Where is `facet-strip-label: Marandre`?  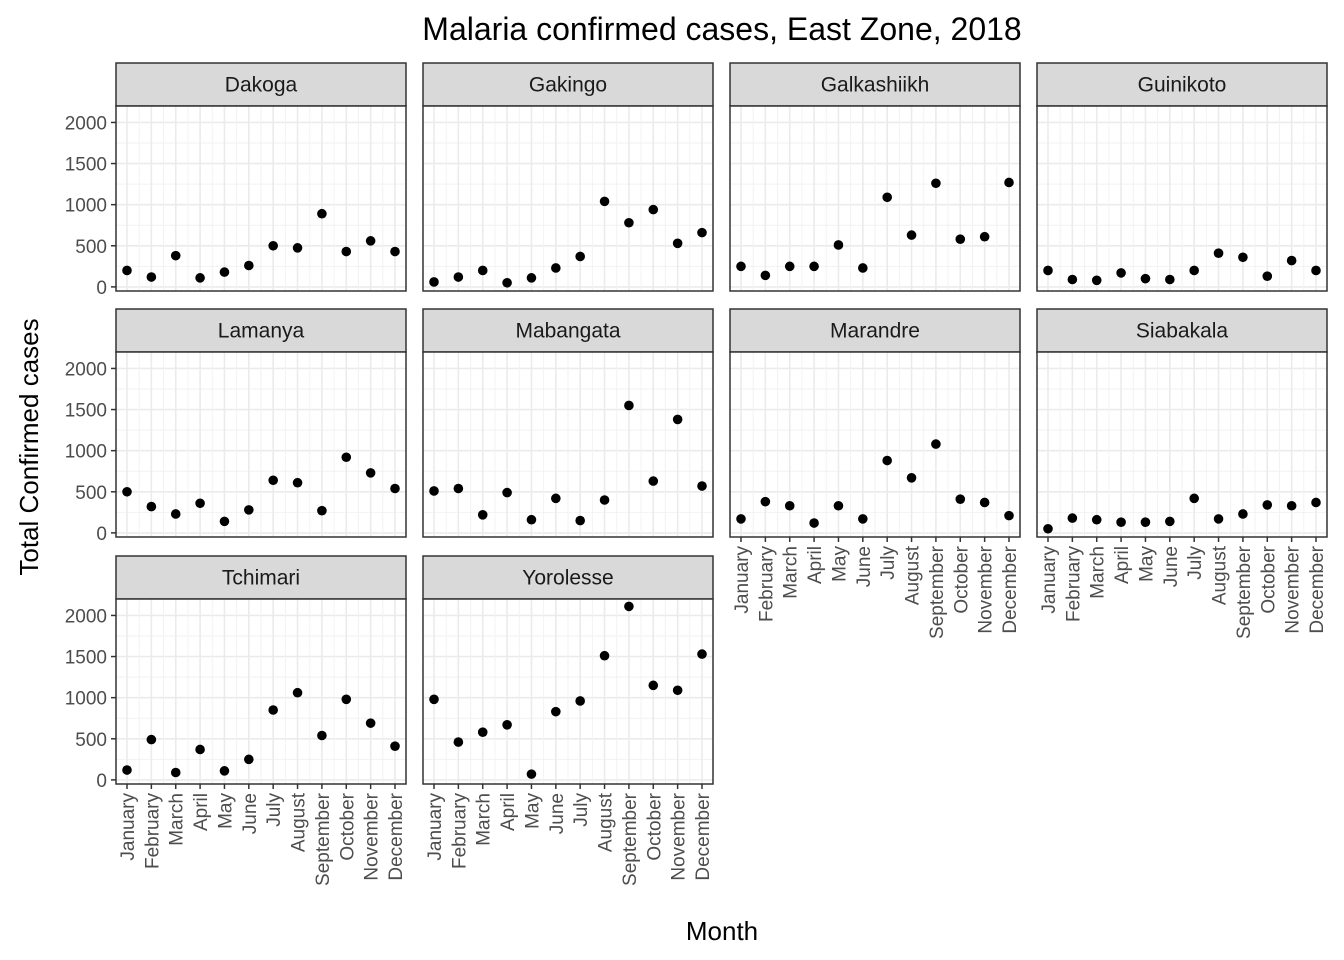
facet-strip-label: Marandre is located at coordinates (875, 331).